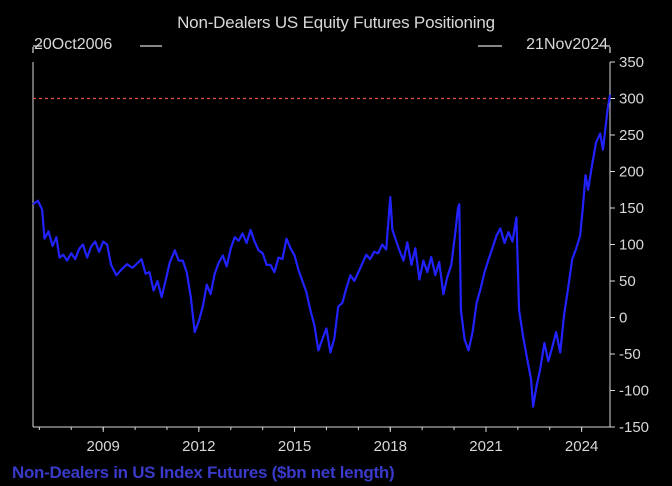 Image resolution: width=672 pixels, height=486 pixels. I want to click on y-tick-label: 50, so click(627, 281).